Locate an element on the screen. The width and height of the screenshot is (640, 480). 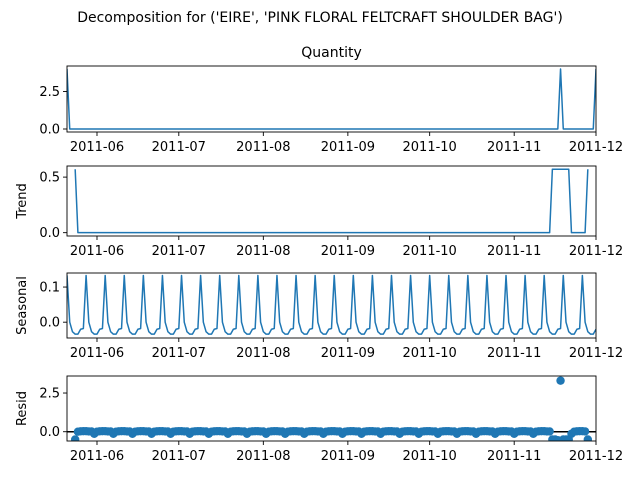
panel-title: Quantity is located at coordinates (331, 53).